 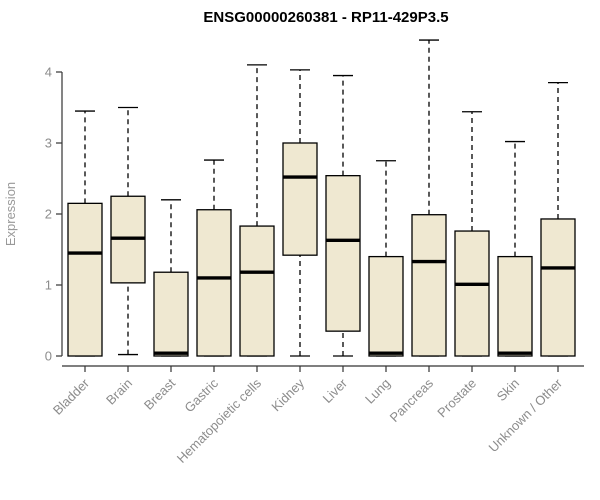 I want to click on x-tick-label: Bladder, so click(x=71, y=396).